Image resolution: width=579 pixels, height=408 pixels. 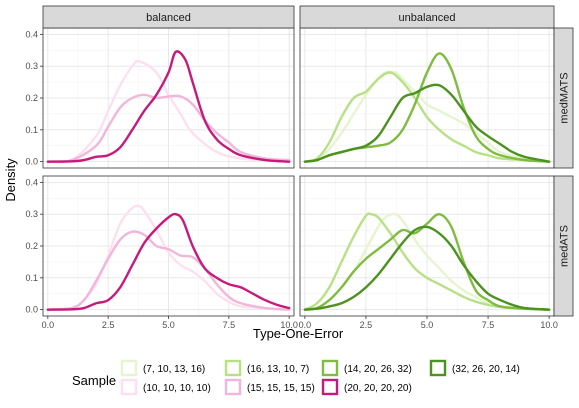 What do you see at coordinates (378, 388) in the screenshot?
I see `legend-label-s6: (20, 20, 20, 20)` at bounding box center [378, 388].